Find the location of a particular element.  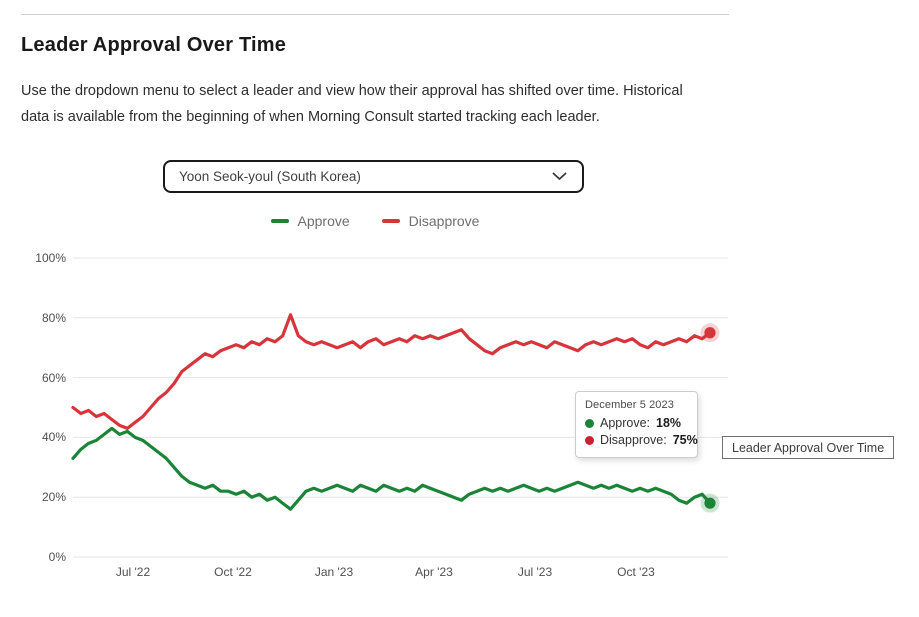

ytick-100: 100% is located at coordinates (50, 258).